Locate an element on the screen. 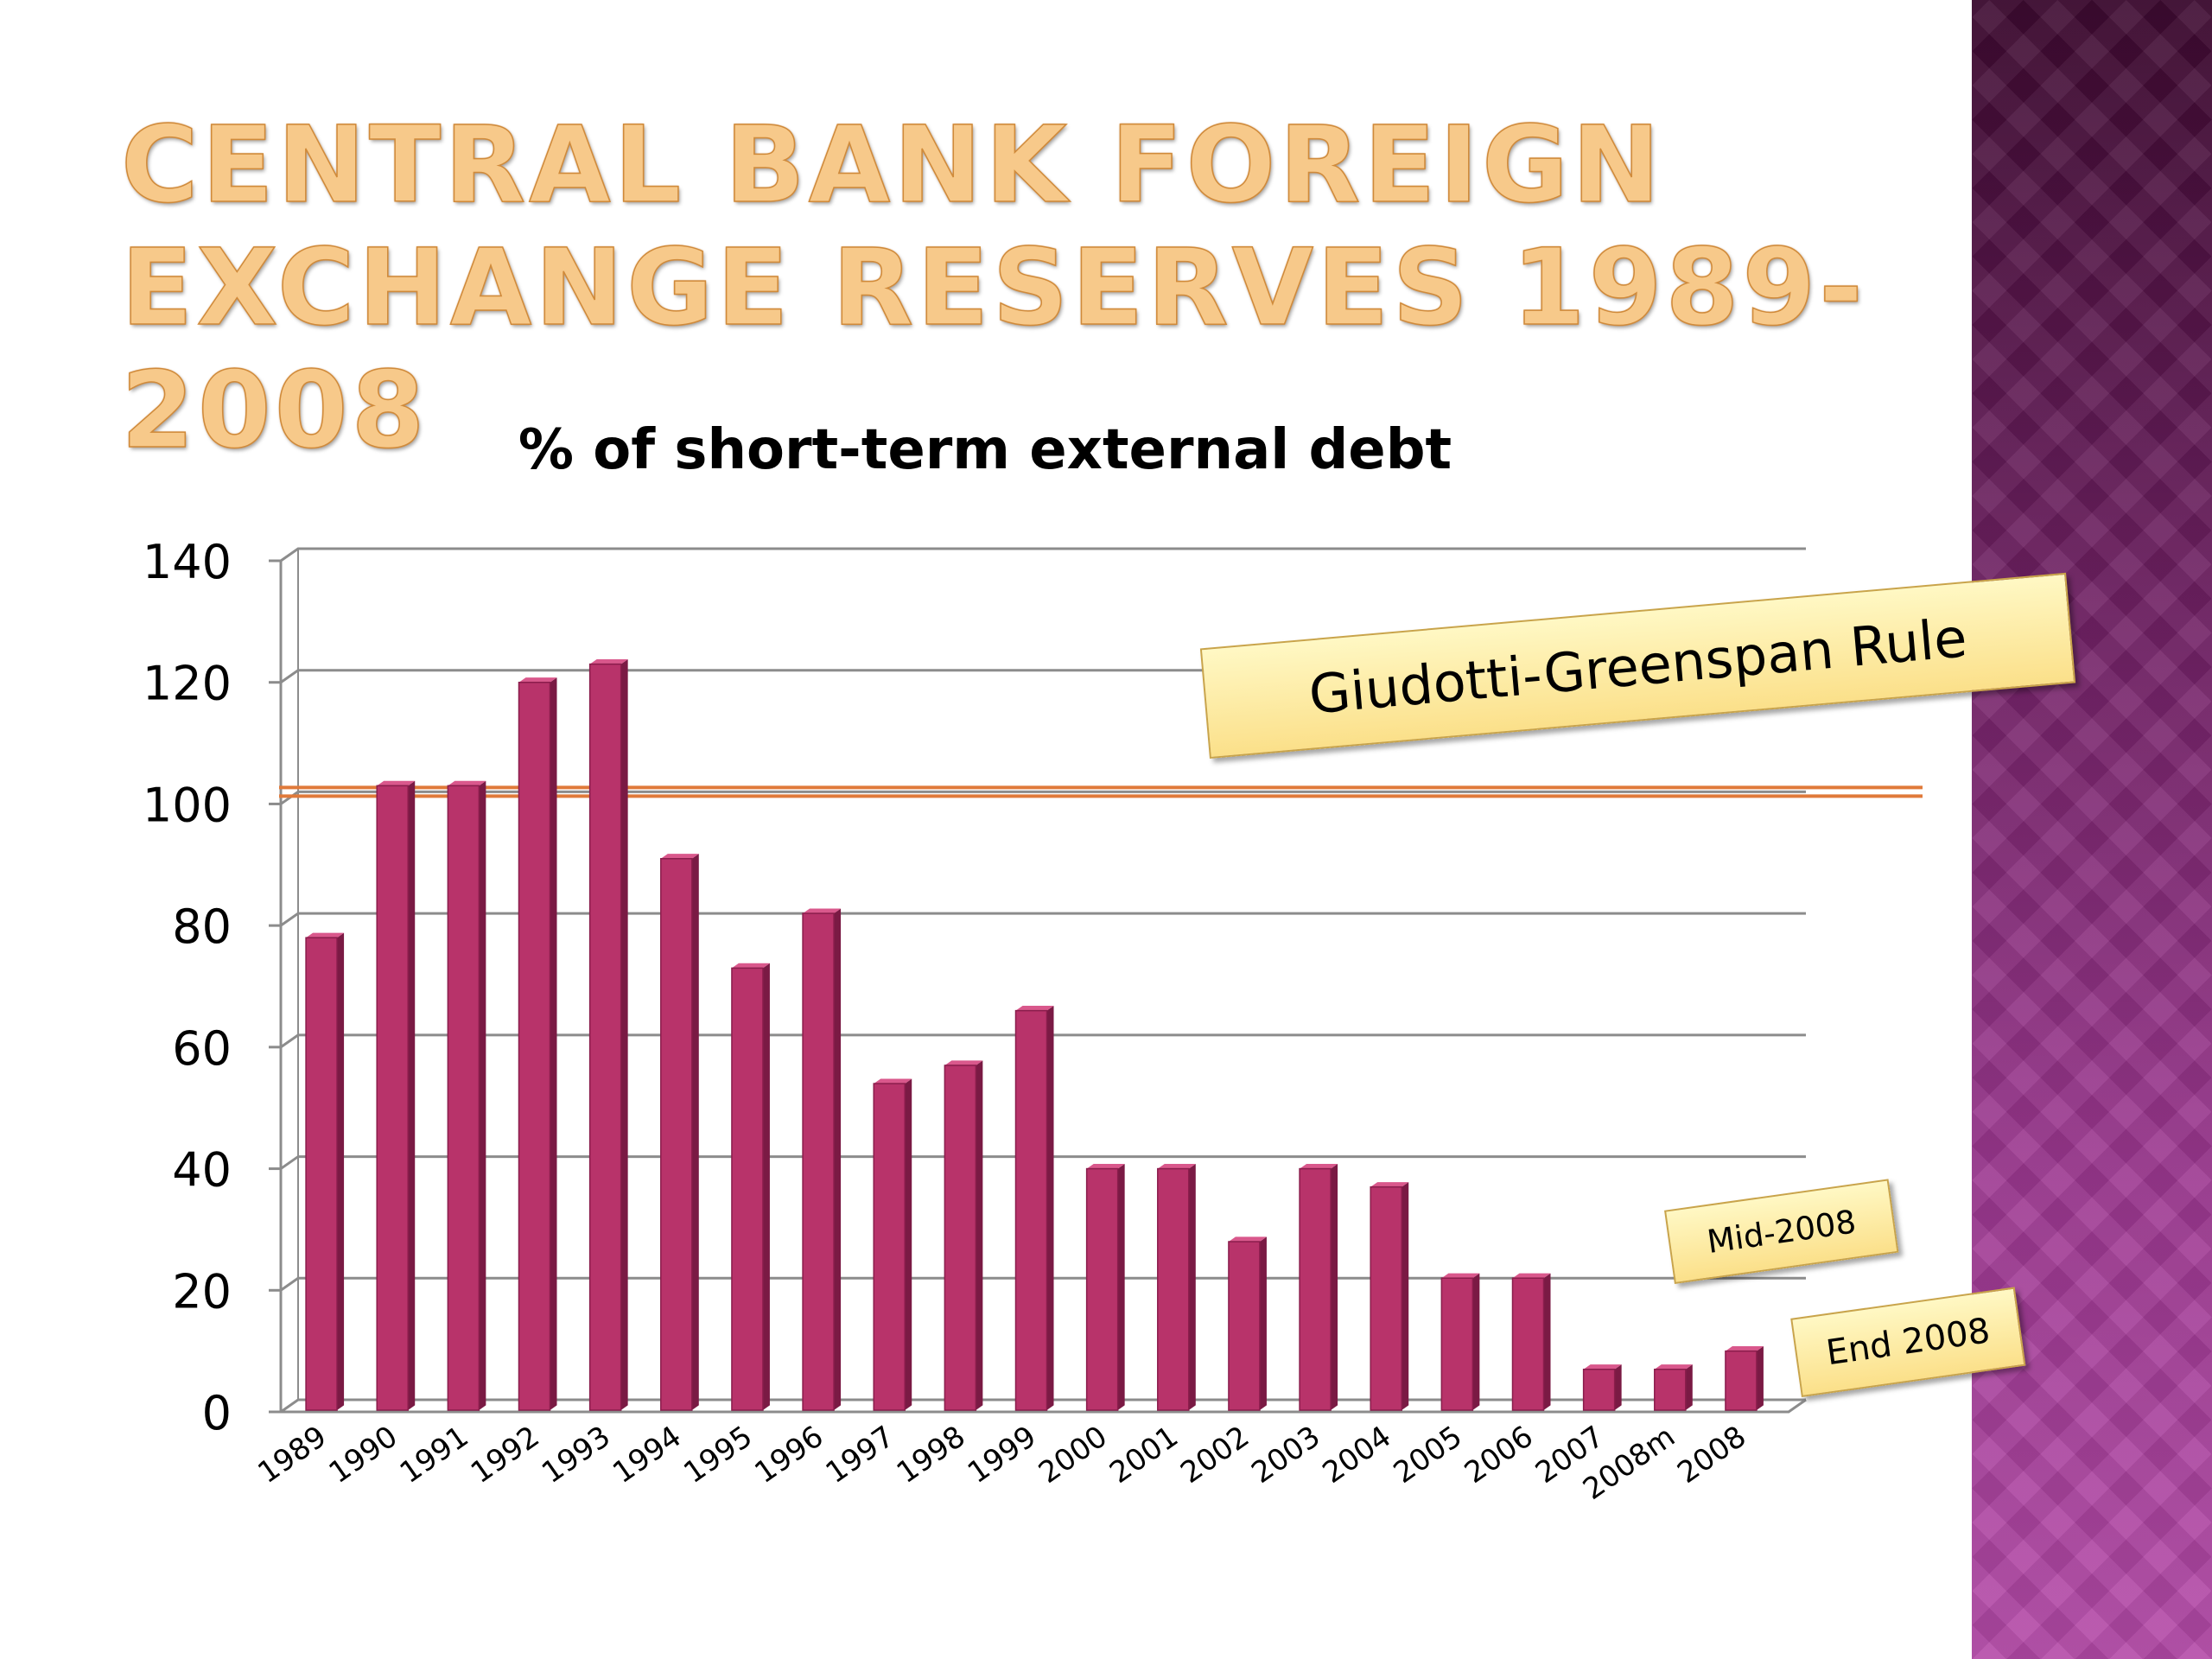 Image resolution: width=2212 pixels, height=1659 pixels. y-tick-label: 0 is located at coordinates (217, 1413).